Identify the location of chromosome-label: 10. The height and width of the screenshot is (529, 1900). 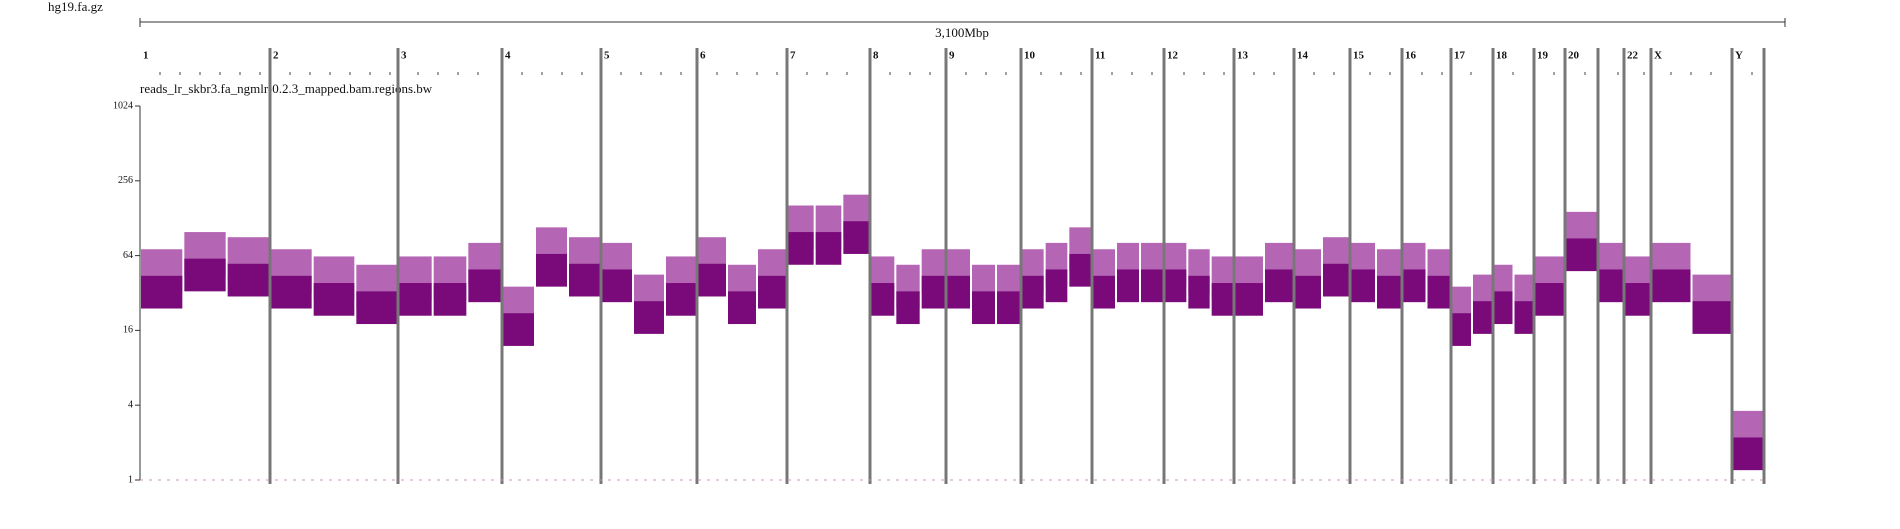
(1030, 56).